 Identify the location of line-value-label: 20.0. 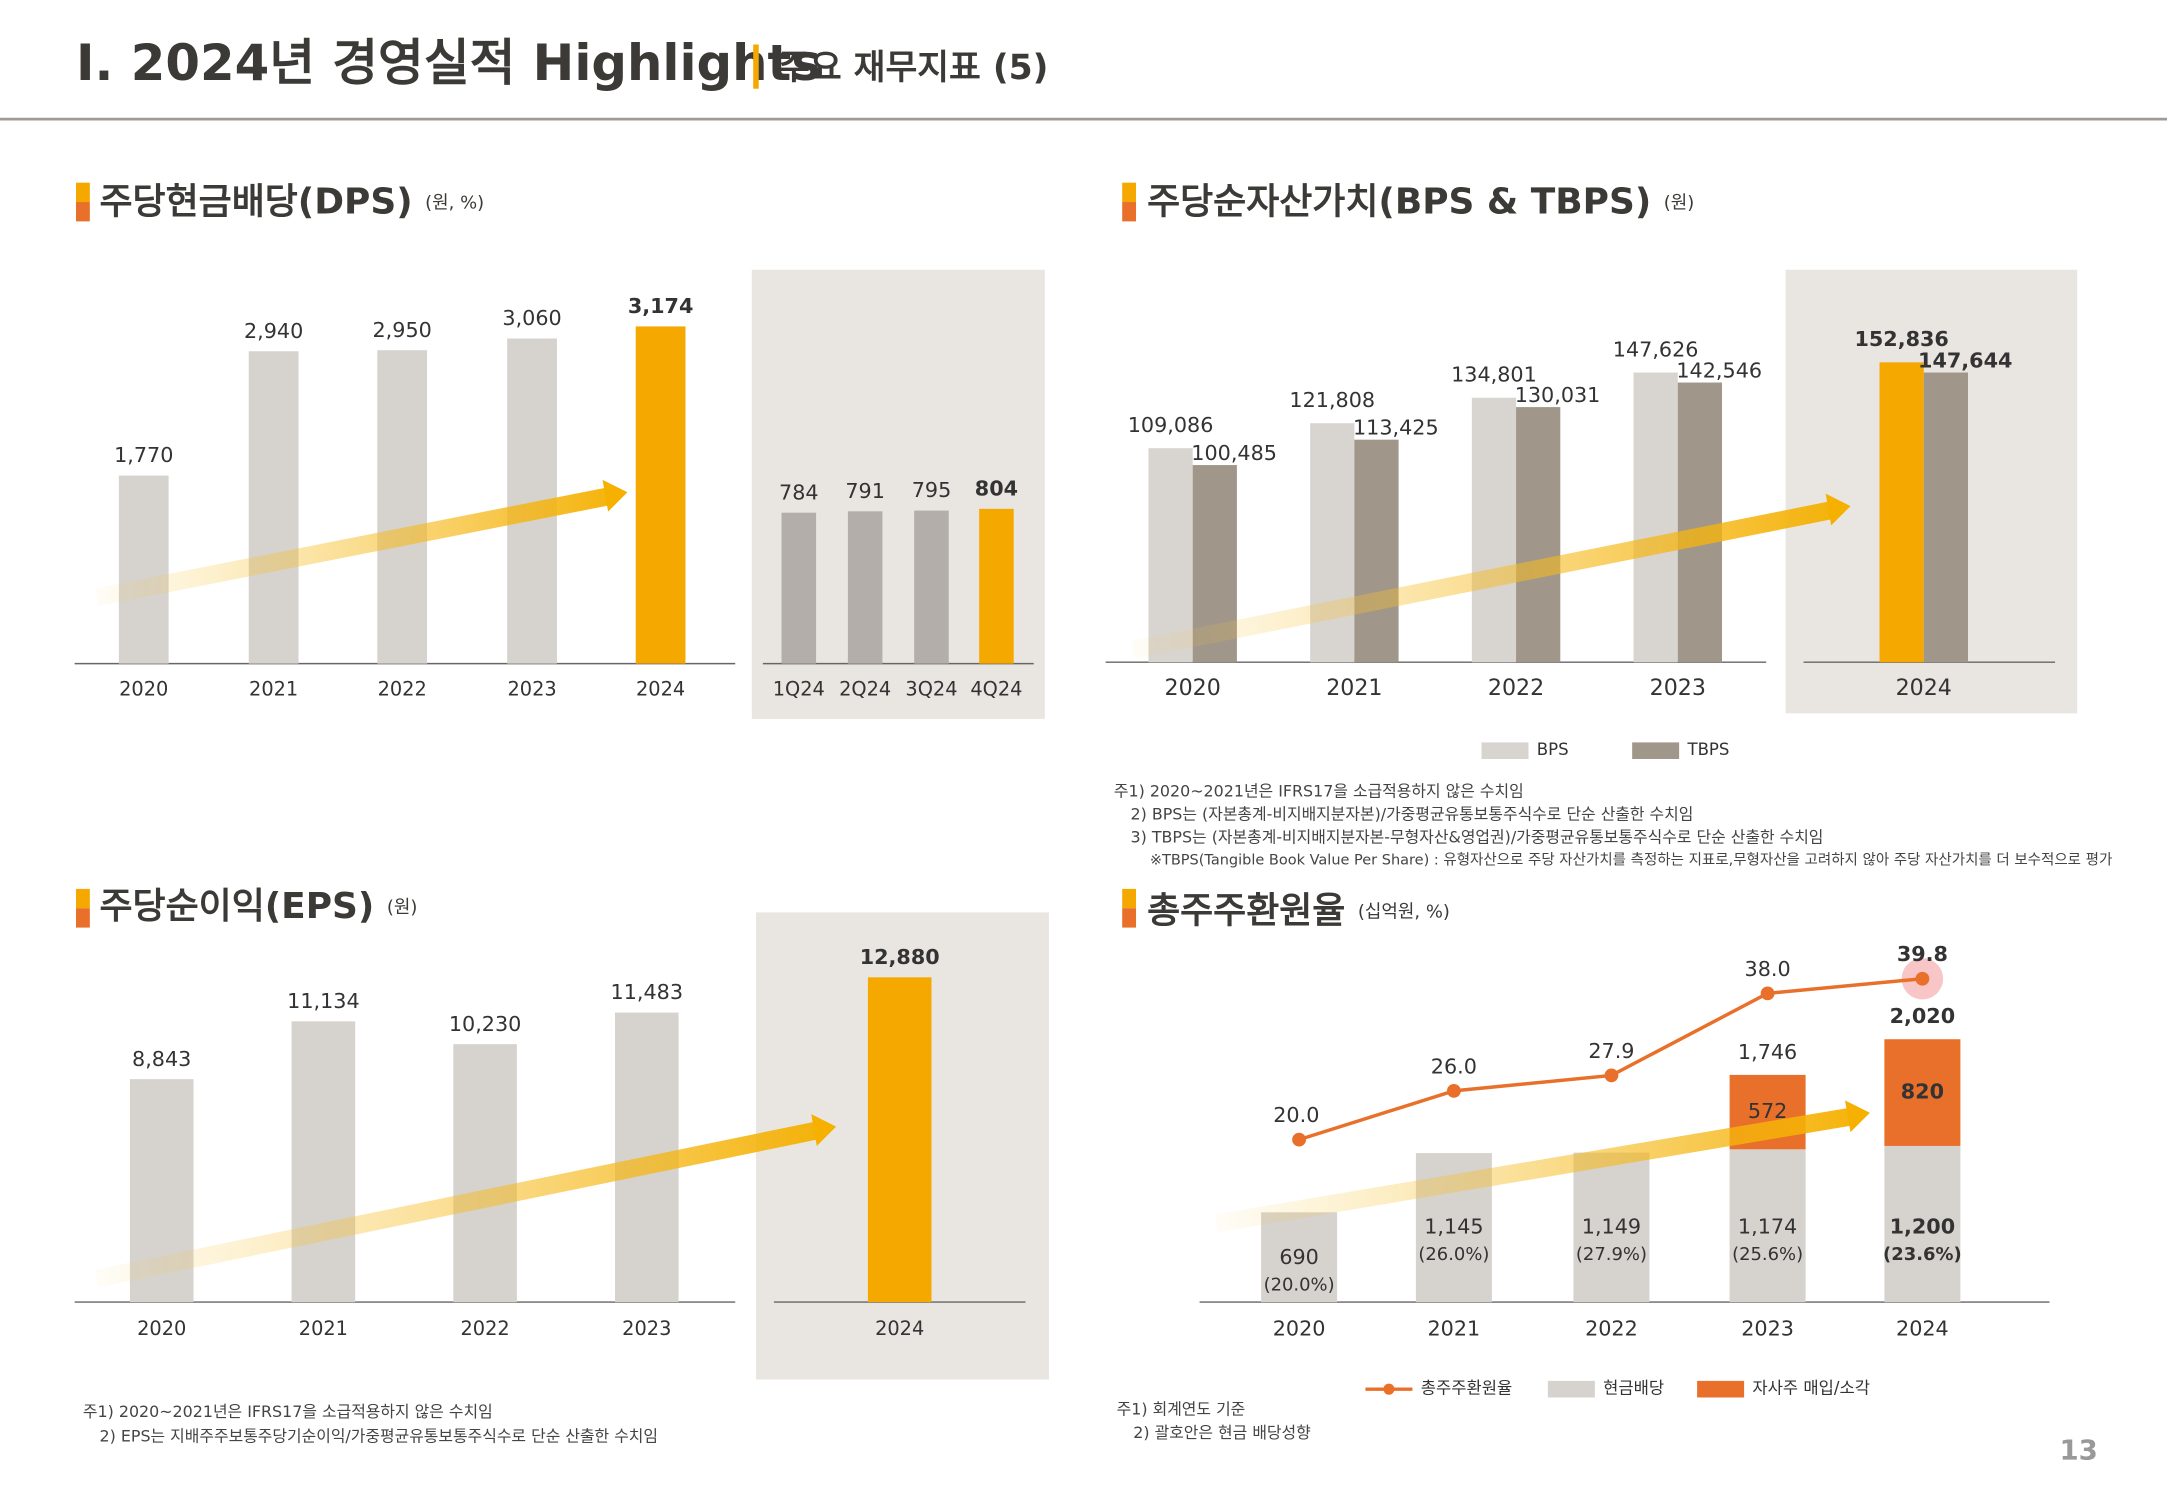
(1296, 1115).